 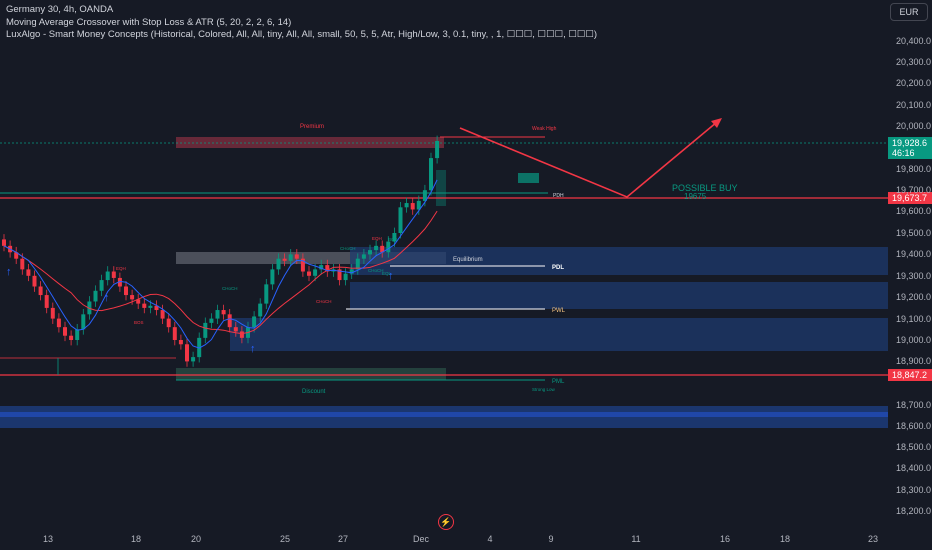 I want to click on projection-path, so click(x=588, y=159).